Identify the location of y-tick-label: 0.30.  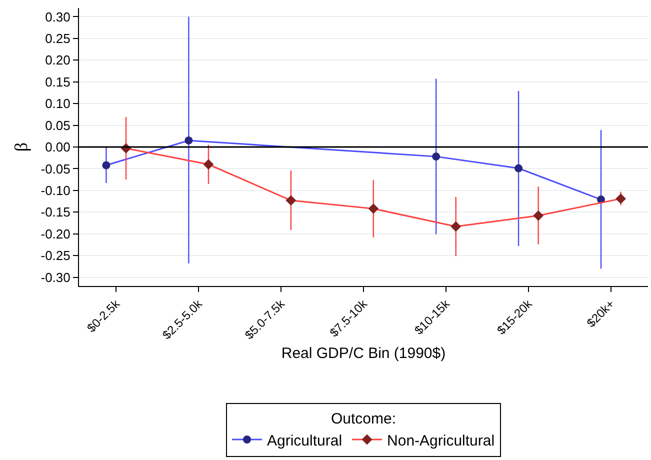
(57, 16).